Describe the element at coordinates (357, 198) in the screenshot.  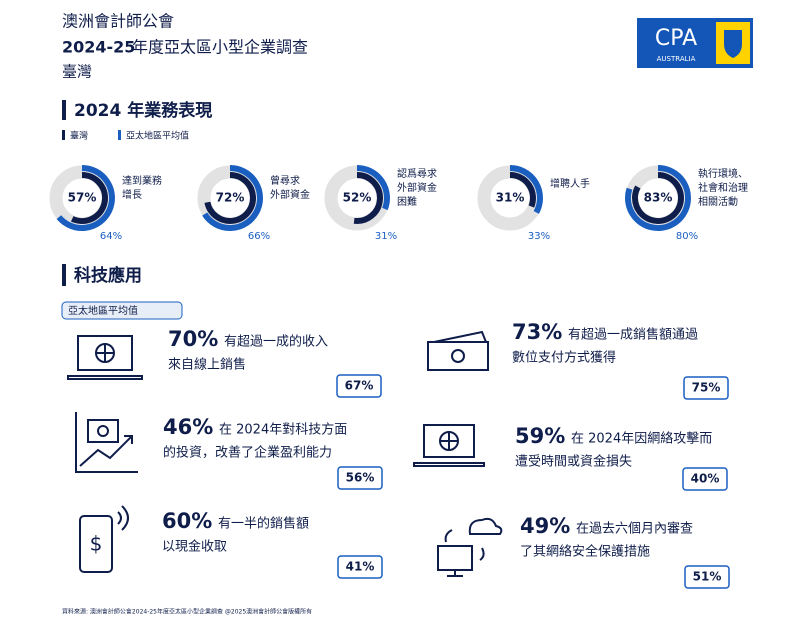
I see `taiwan-value: 52%` at that location.